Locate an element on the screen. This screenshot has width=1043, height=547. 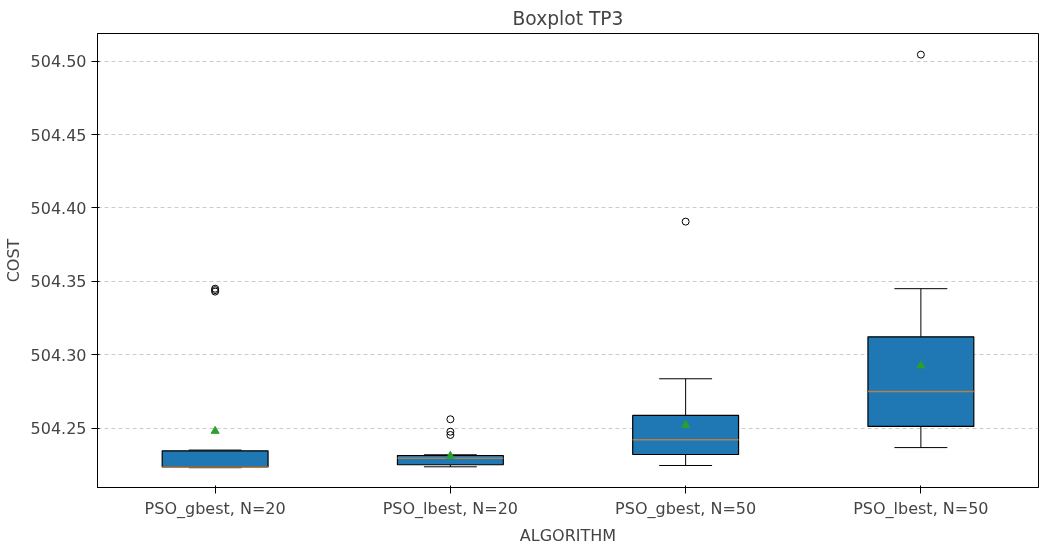
x-tick-label: PSO_gbest, N=50 is located at coordinates (686, 508).